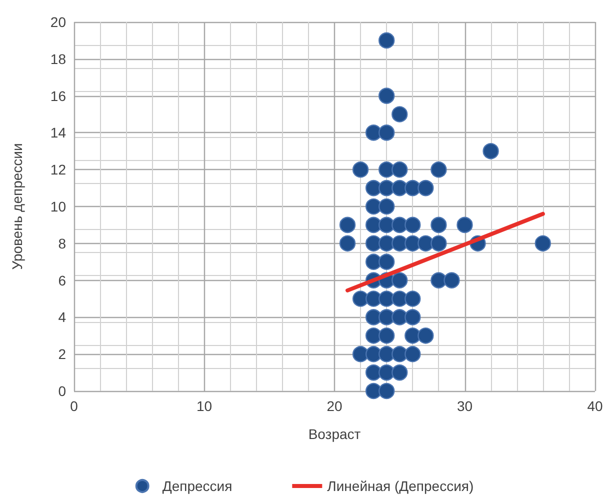 The height and width of the screenshot is (504, 609). I want to click on x-tick-label: 40, so click(595, 406).